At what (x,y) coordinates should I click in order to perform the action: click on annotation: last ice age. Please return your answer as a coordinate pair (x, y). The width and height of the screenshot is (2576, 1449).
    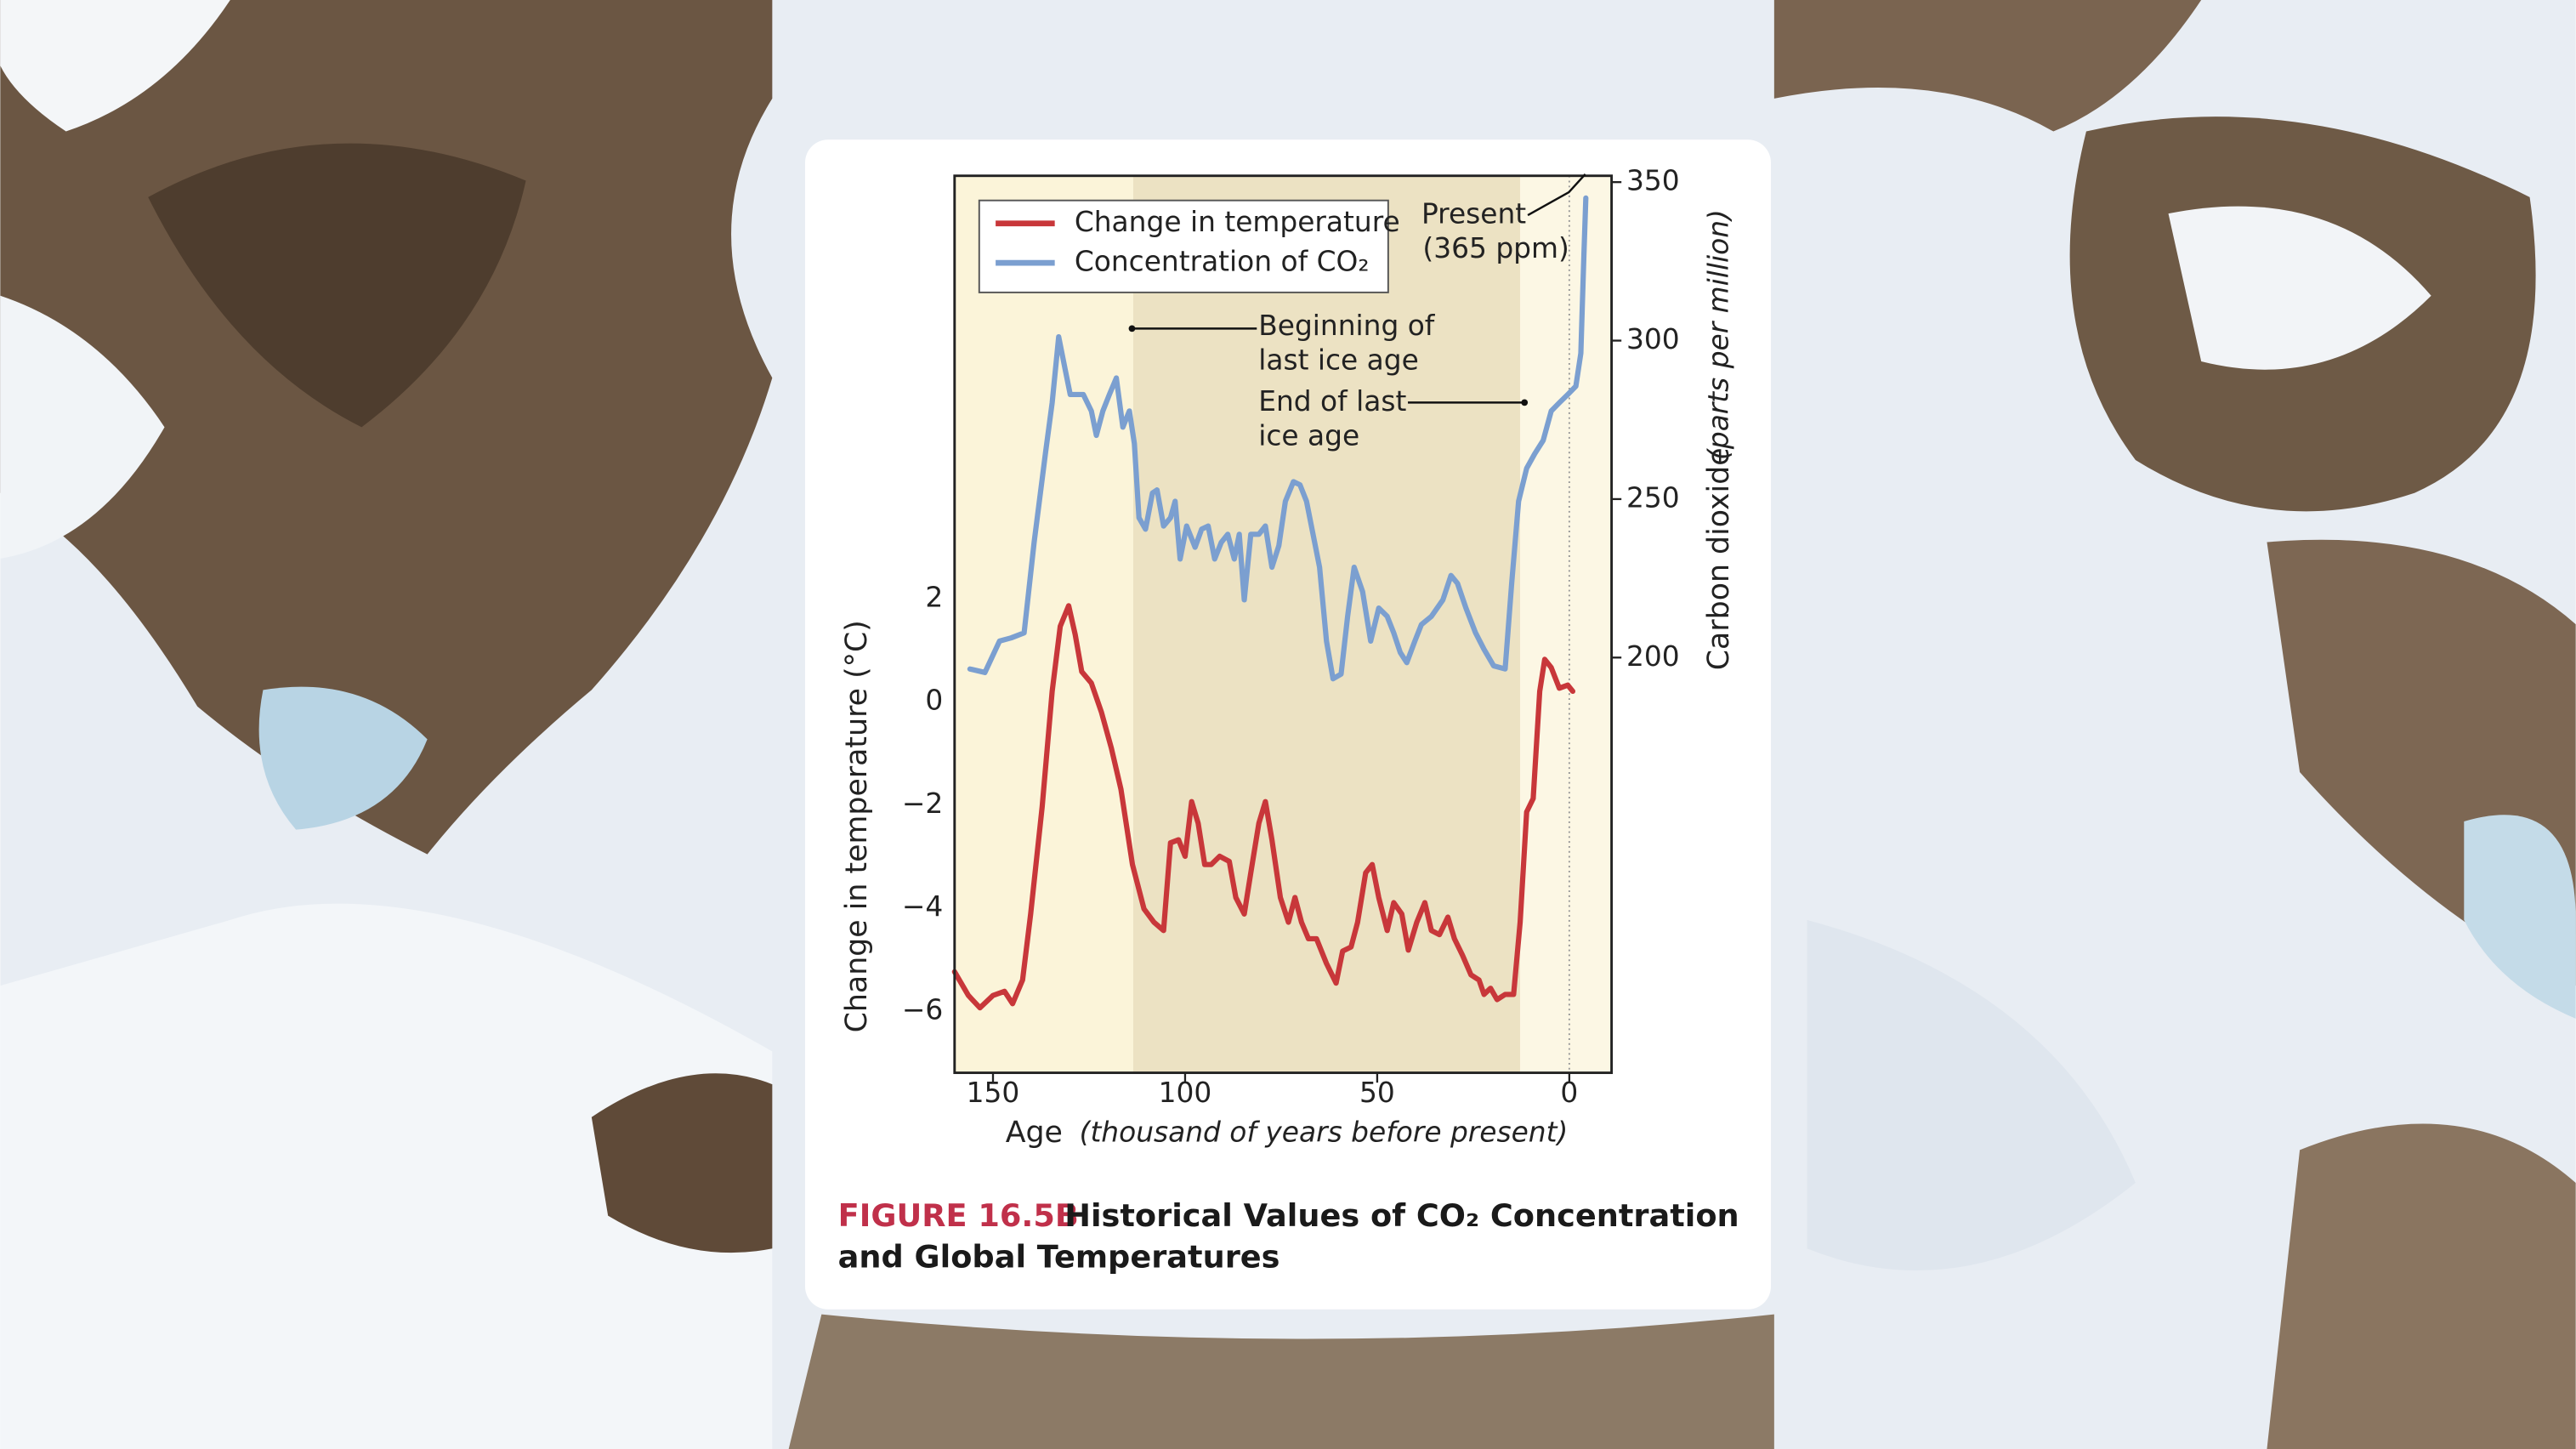
    Looking at the image, I should click on (1338, 360).